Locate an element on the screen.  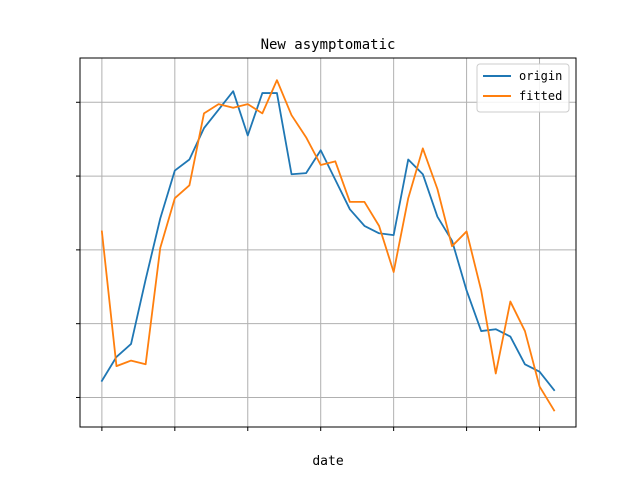
x-axis-label: date is located at coordinates (327, 461).